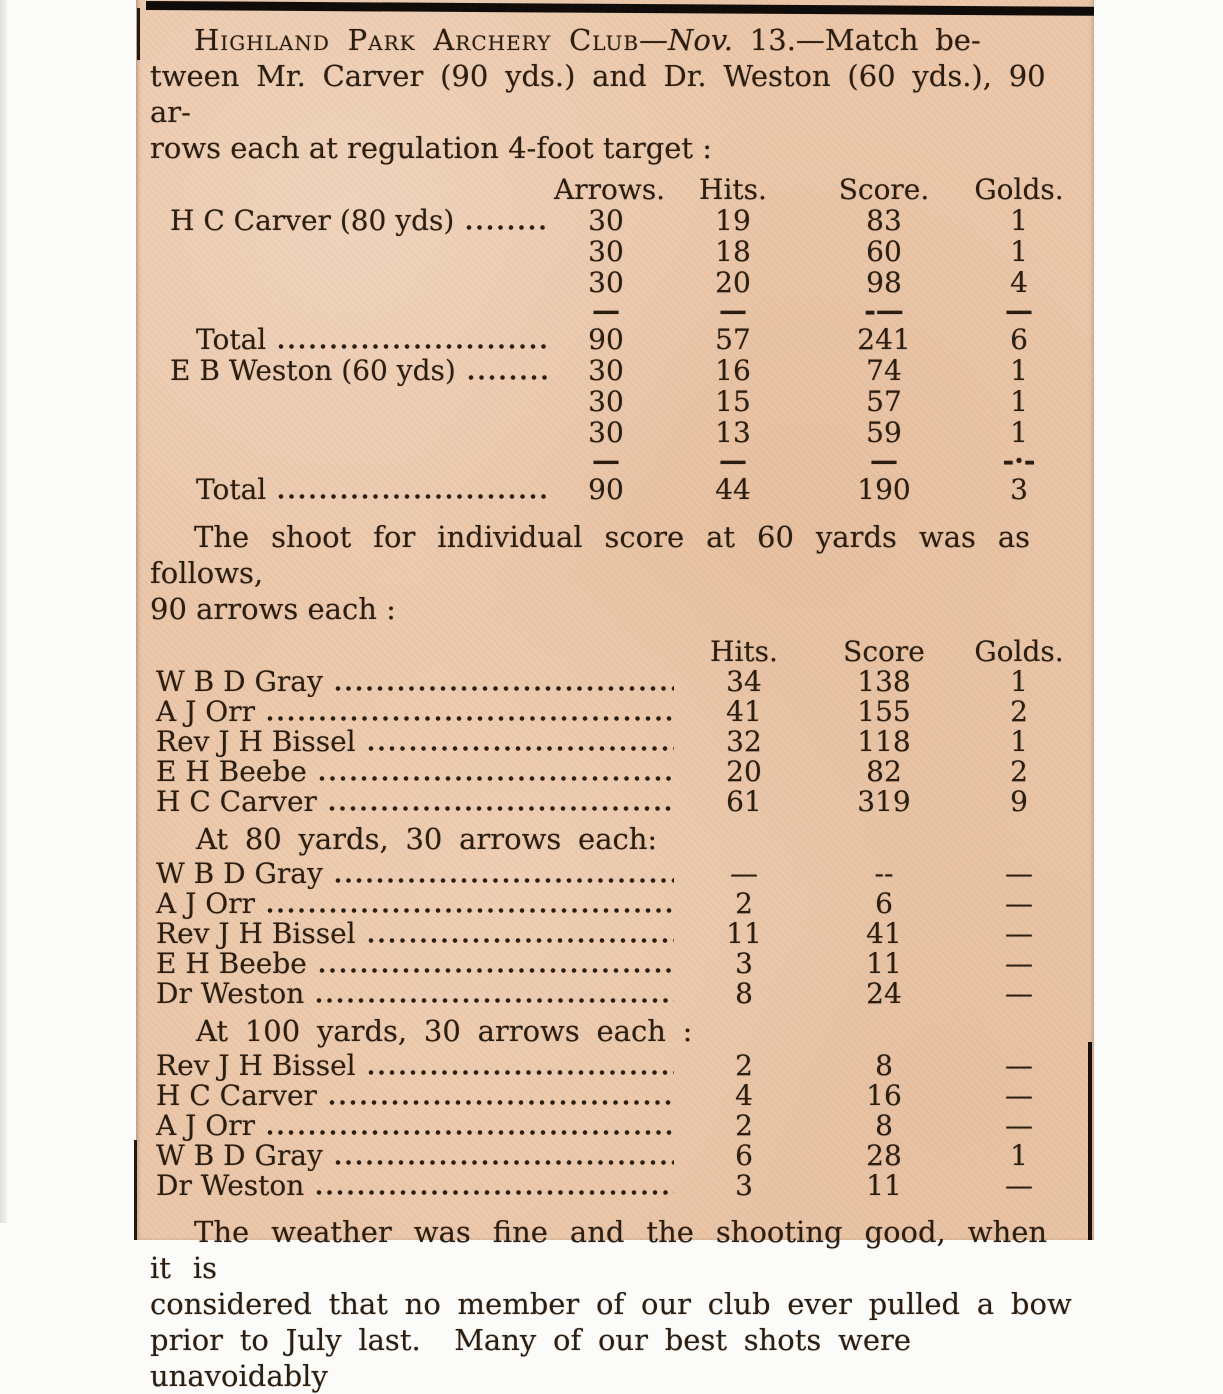 This screenshot has height=1394, width=1223. Describe the element at coordinates (273, 609) in the screenshot. I see `para2-line2: 90 arrows each :` at that location.